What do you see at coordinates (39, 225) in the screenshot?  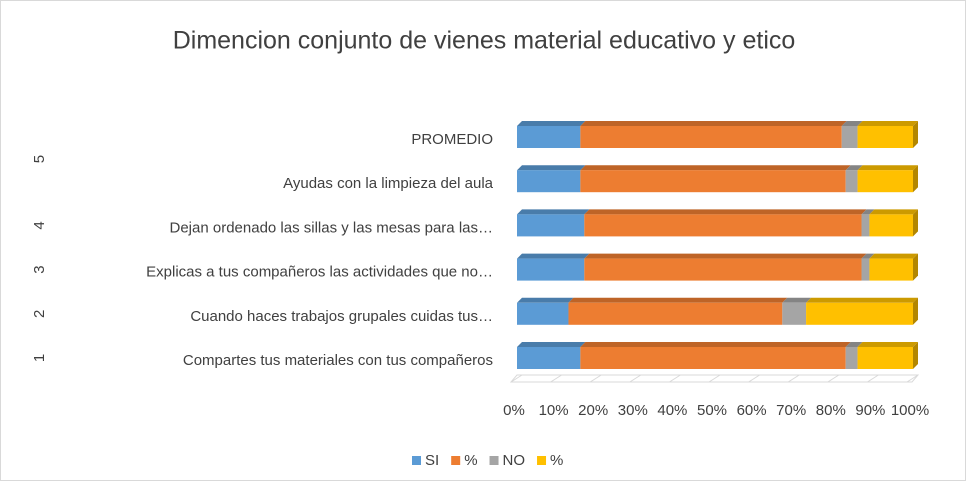 I see `category-group-label: 4` at bounding box center [39, 225].